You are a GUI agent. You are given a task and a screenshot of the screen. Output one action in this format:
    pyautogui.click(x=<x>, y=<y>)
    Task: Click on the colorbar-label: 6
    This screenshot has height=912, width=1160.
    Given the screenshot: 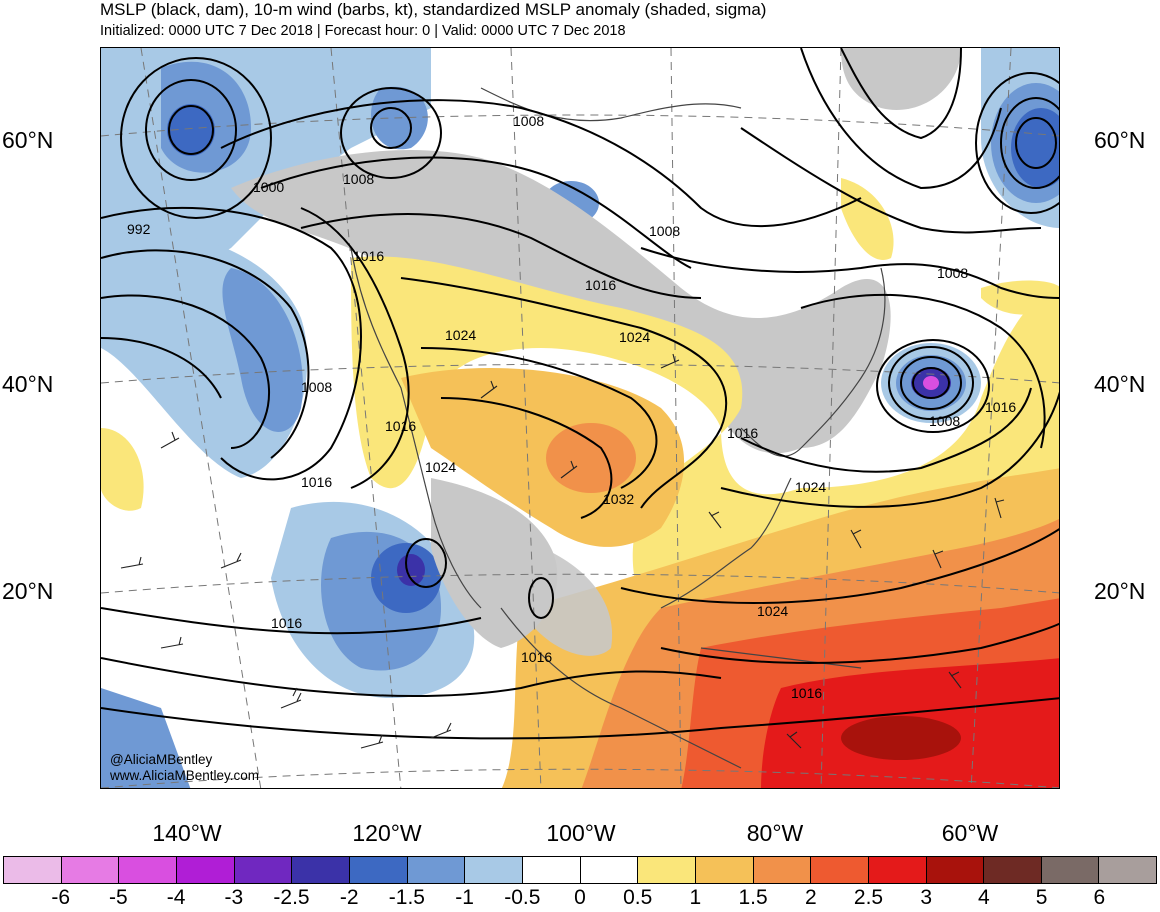 What is the action you would take?
    pyautogui.click(x=1099, y=897)
    